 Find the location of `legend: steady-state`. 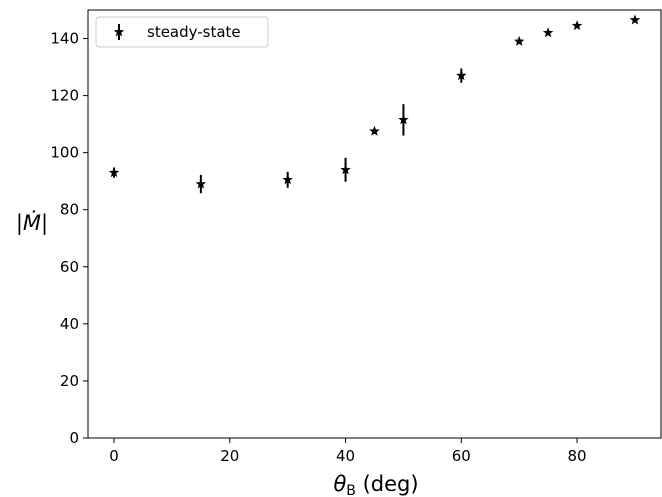

legend: steady-state is located at coordinates (182, 32).